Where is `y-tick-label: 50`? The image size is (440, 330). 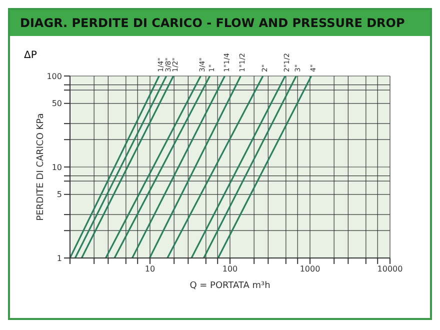 y-tick-label: 50 is located at coordinates (57, 103).